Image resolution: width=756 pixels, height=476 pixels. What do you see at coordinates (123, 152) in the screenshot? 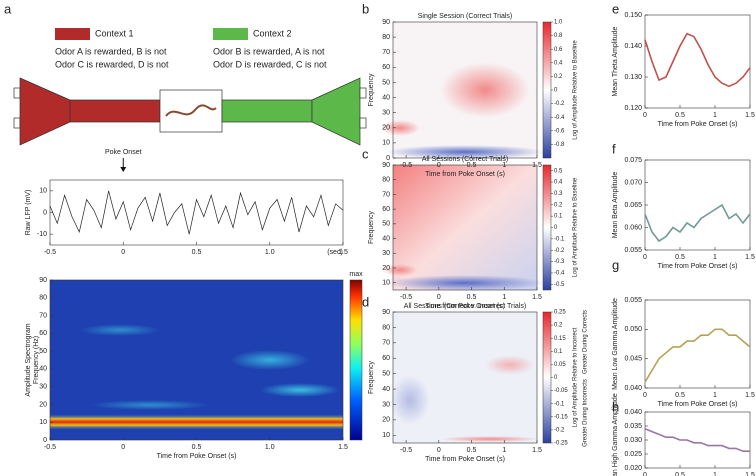
I see `annotation: Poke Onset` at bounding box center [123, 152].